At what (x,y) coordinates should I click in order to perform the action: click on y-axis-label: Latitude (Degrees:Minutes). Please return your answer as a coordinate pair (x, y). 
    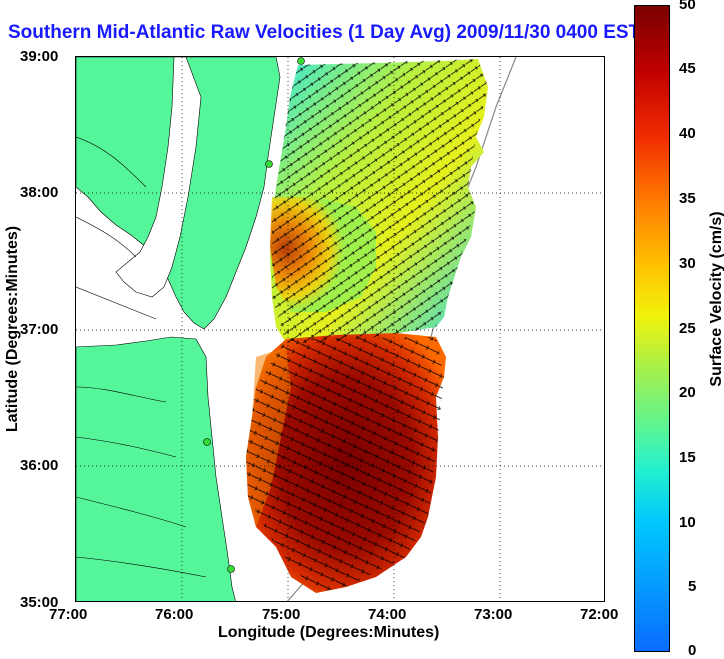
    Looking at the image, I should click on (12, 329).